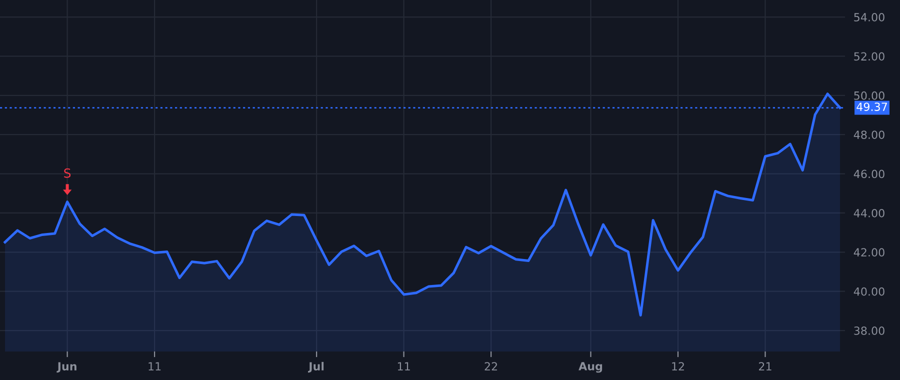  Describe the element at coordinates (66, 367) in the screenshot. I see `x-tick-label: Jun` at that location.